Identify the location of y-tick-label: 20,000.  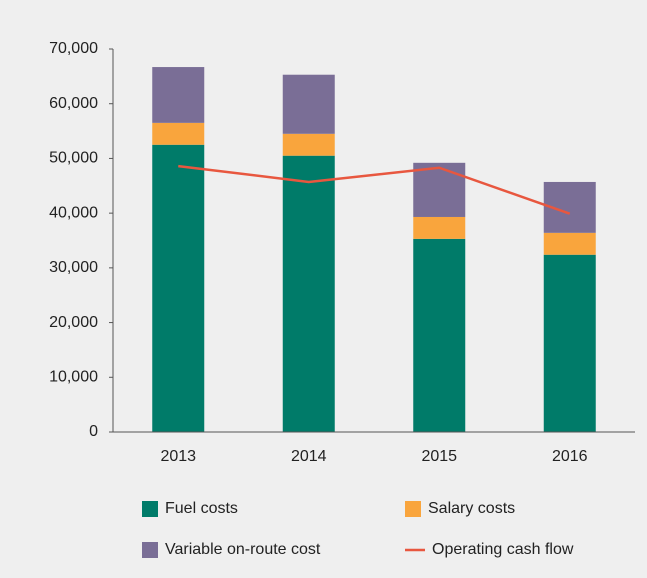
(73, 322).